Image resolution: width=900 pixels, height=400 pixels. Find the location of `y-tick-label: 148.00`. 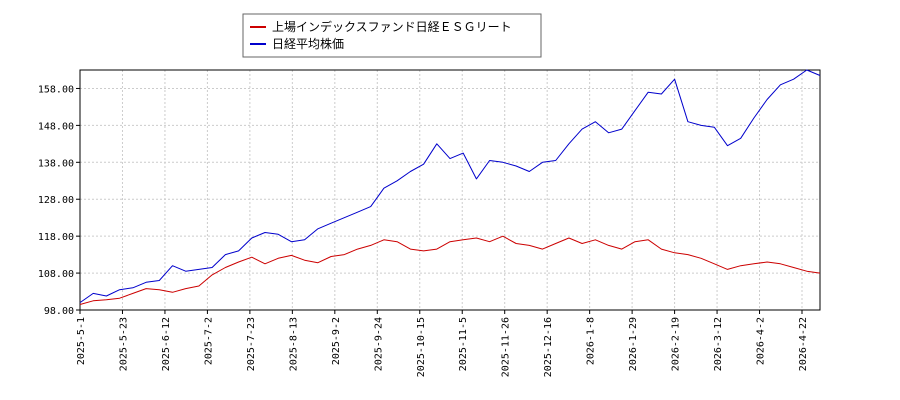

y-tick-label: 148.00 is located at coordinates (56, 126).